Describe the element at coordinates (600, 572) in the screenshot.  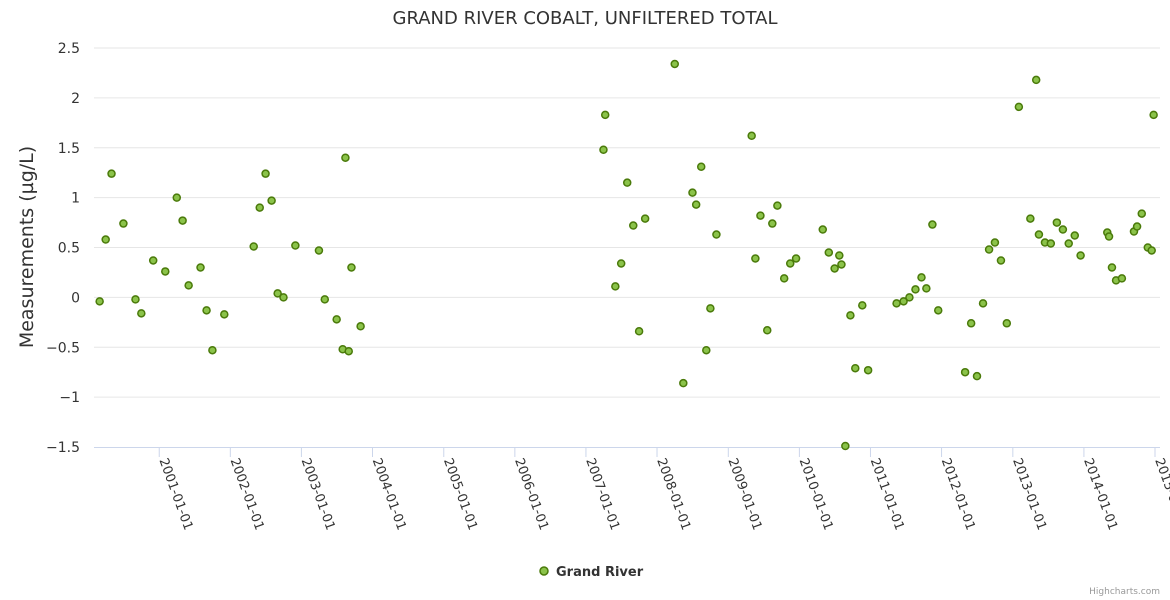
I see `legend-label: Grand River` at that location.